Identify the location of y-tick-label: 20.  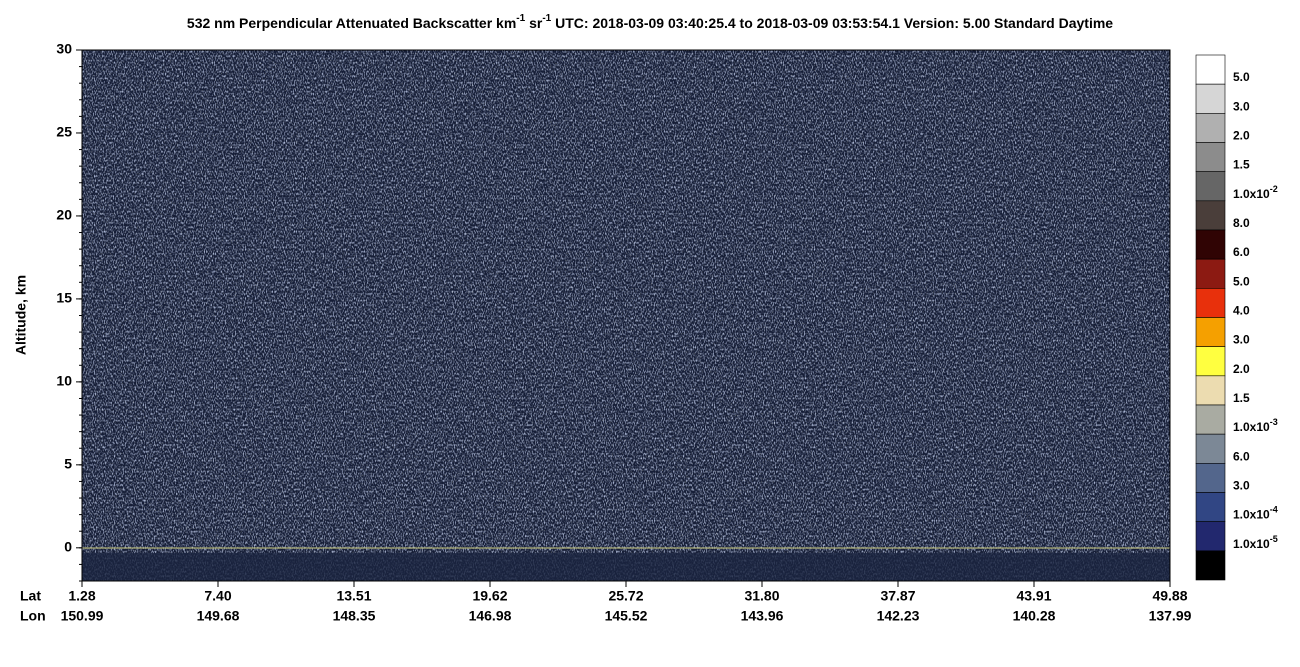
(64, 215).